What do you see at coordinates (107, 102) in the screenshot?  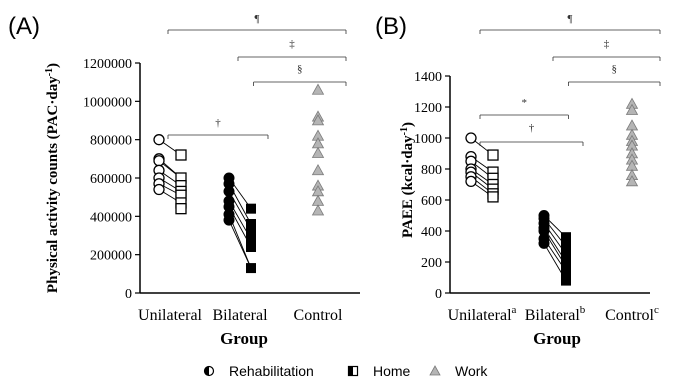 I see `y-tick-label: 1000000` at bounding box center [107, 102].